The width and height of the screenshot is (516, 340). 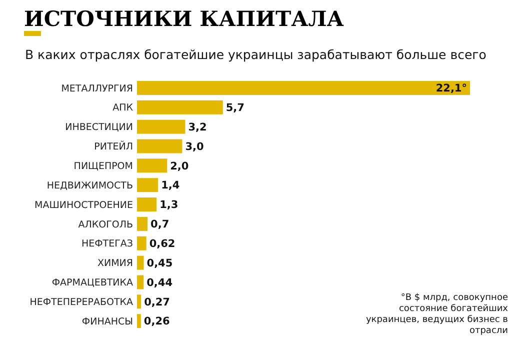 What do you see at coordinates (169, 205) in the screenshot?
I see `data-label: 1,3` at bounding box center [169, 205].